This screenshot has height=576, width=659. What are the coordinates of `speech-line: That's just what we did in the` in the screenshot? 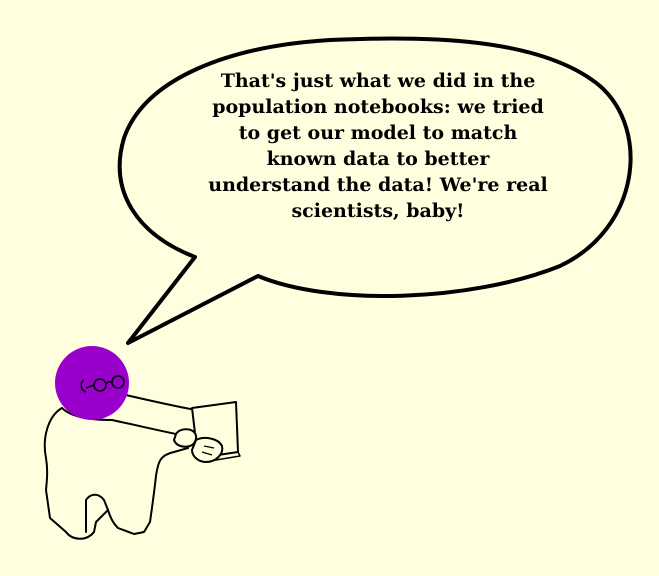 It's located at (378, 81).